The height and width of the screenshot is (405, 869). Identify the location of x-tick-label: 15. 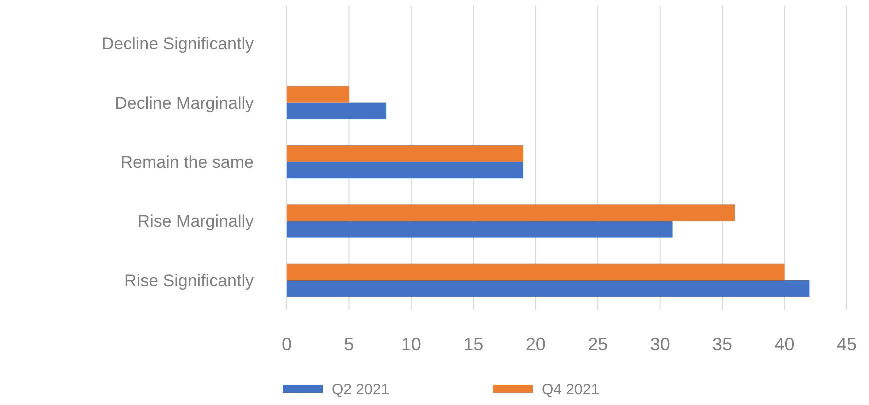
(474, 344).